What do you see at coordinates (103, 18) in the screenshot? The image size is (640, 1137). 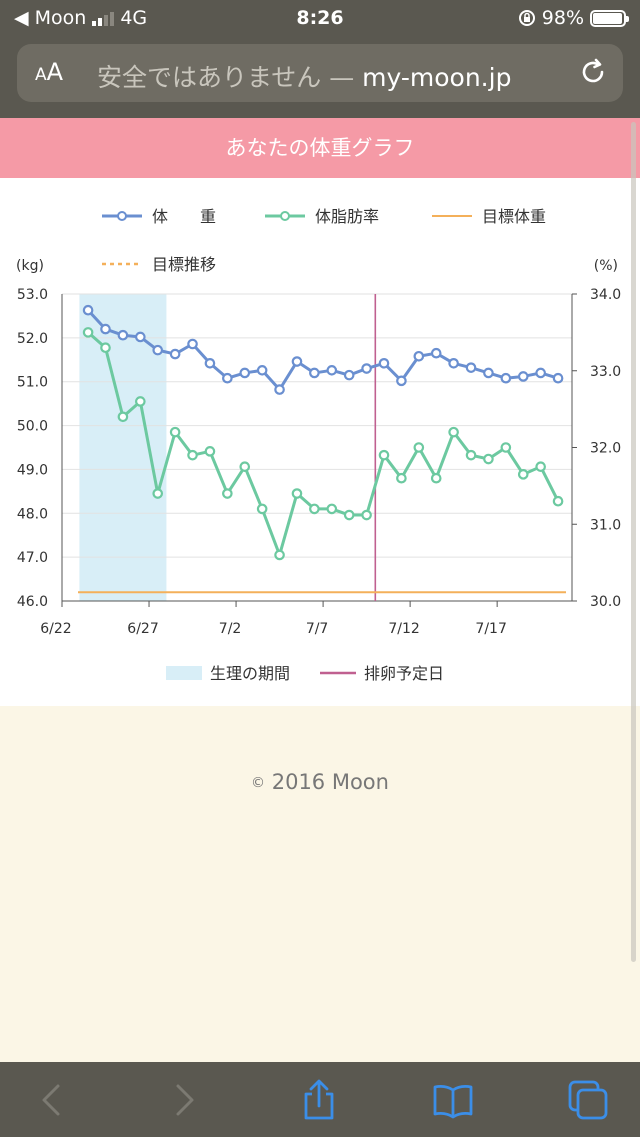 I see `signal-icon` at bounding box center [103, 18].